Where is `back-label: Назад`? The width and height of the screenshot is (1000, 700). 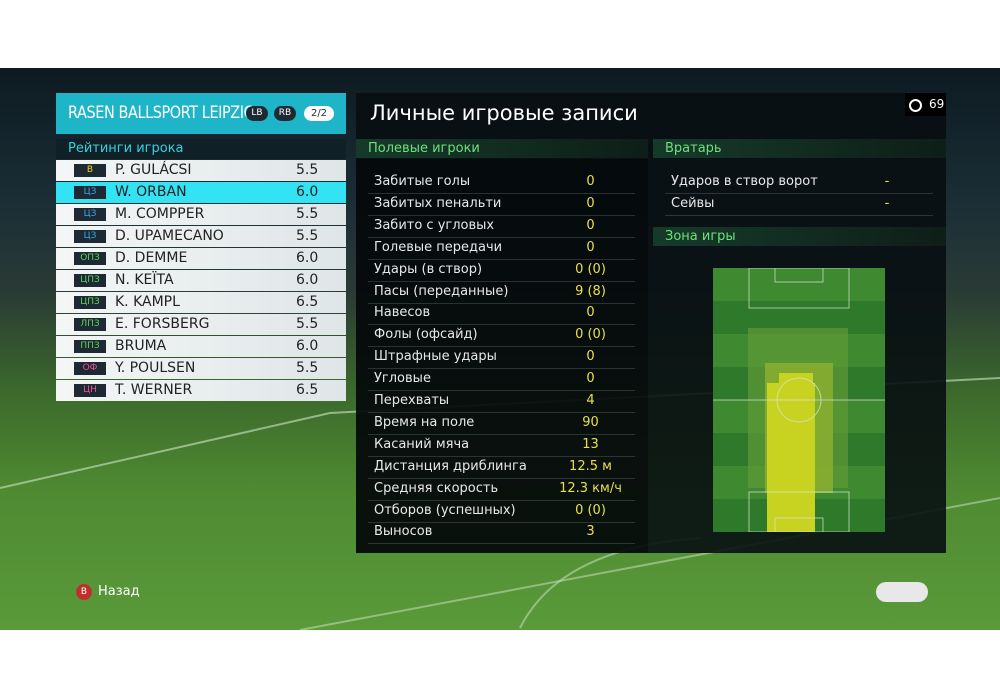 back-label: Назад is located at coordinates (119, 591).